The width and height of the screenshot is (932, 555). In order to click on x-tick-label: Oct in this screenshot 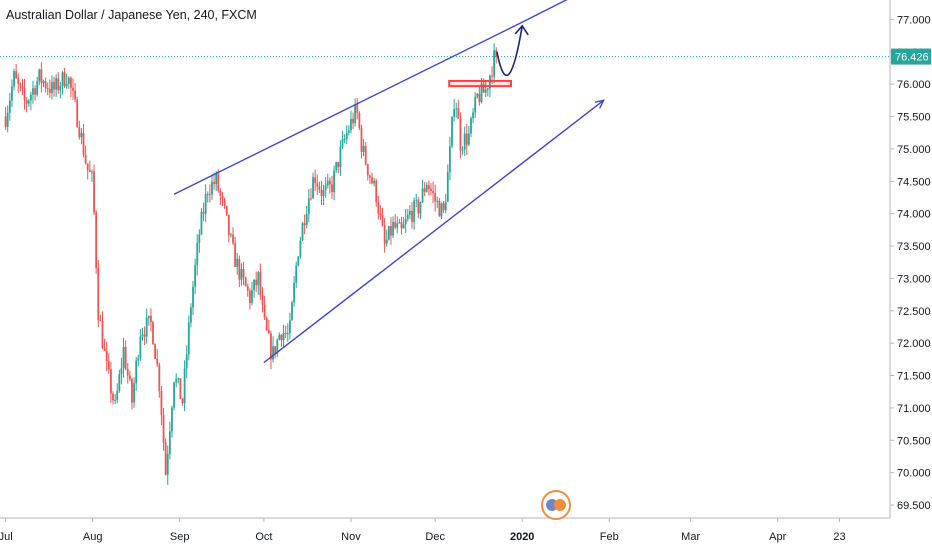, I will do `click(263, 537)`.